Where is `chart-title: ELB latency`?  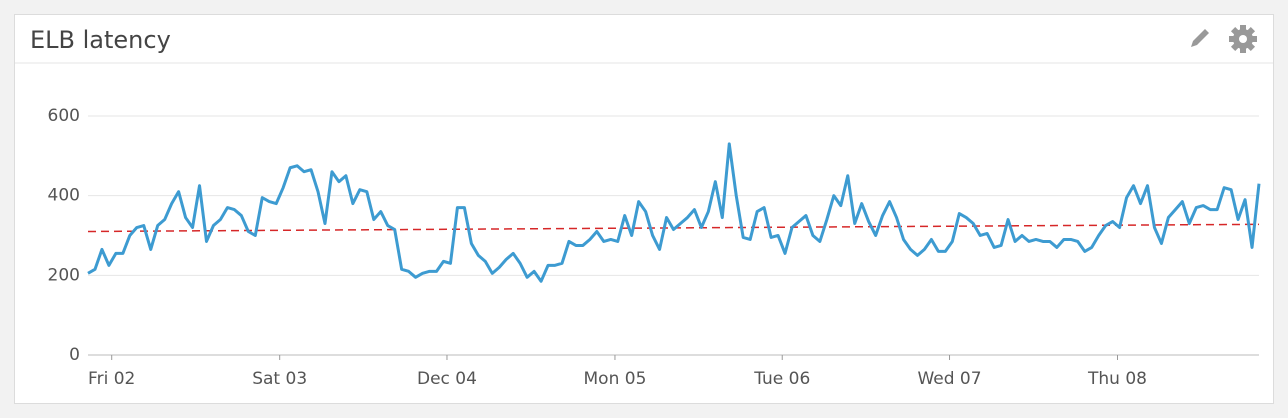 chart-title: ELB latency is located at coordinates (100, 40).